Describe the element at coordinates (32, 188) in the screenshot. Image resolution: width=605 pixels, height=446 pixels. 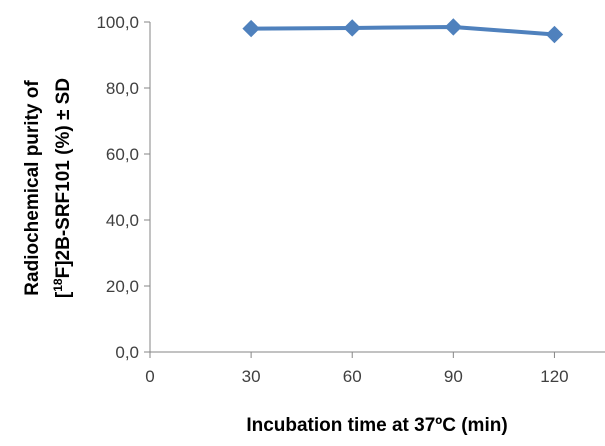
I see `y-axis-title-line1: Radiochemical purity of` at that location.